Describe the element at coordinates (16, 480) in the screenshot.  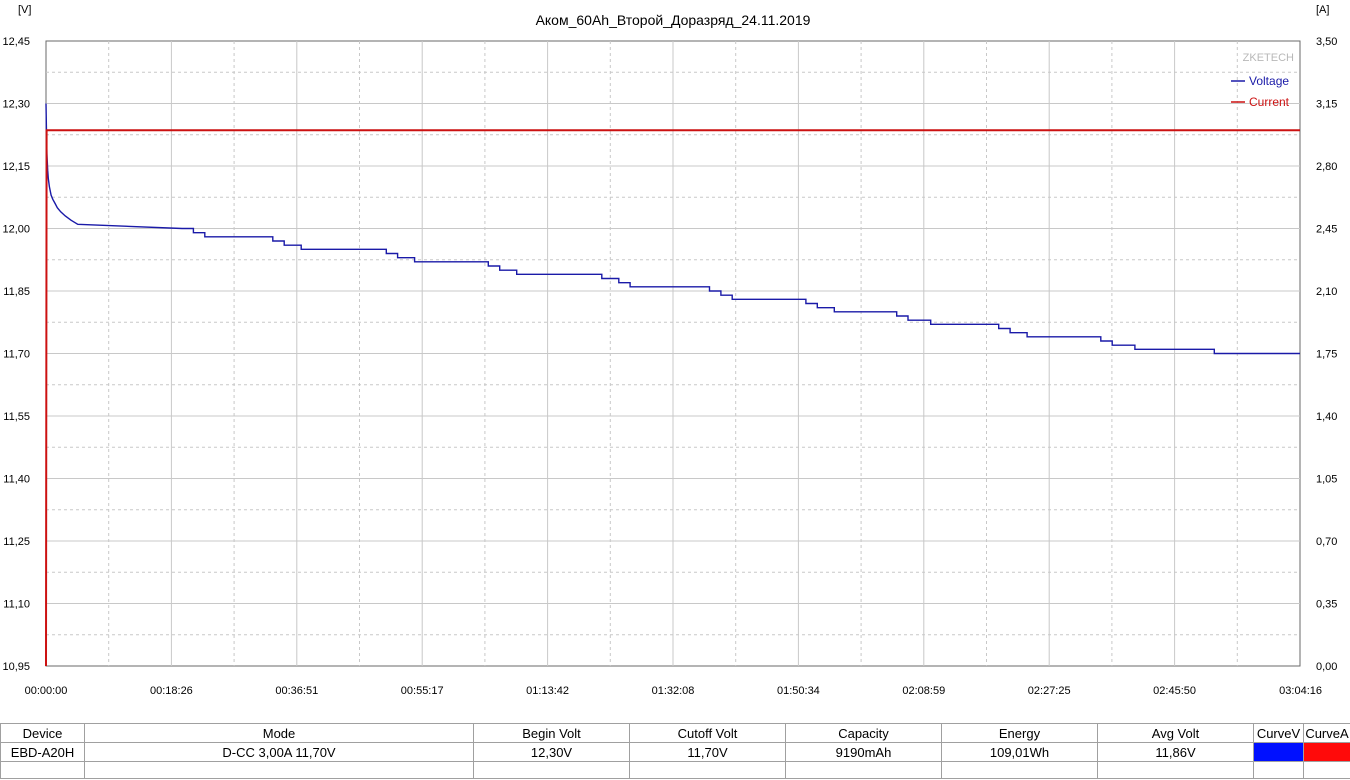
I see `y-left-tick-label: 11,40` at that location.